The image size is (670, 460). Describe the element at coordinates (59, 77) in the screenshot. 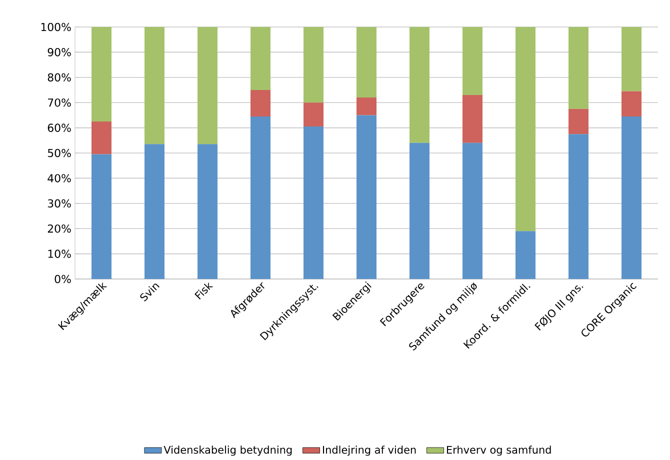

I see `y-tick-label: 80%` at that location.